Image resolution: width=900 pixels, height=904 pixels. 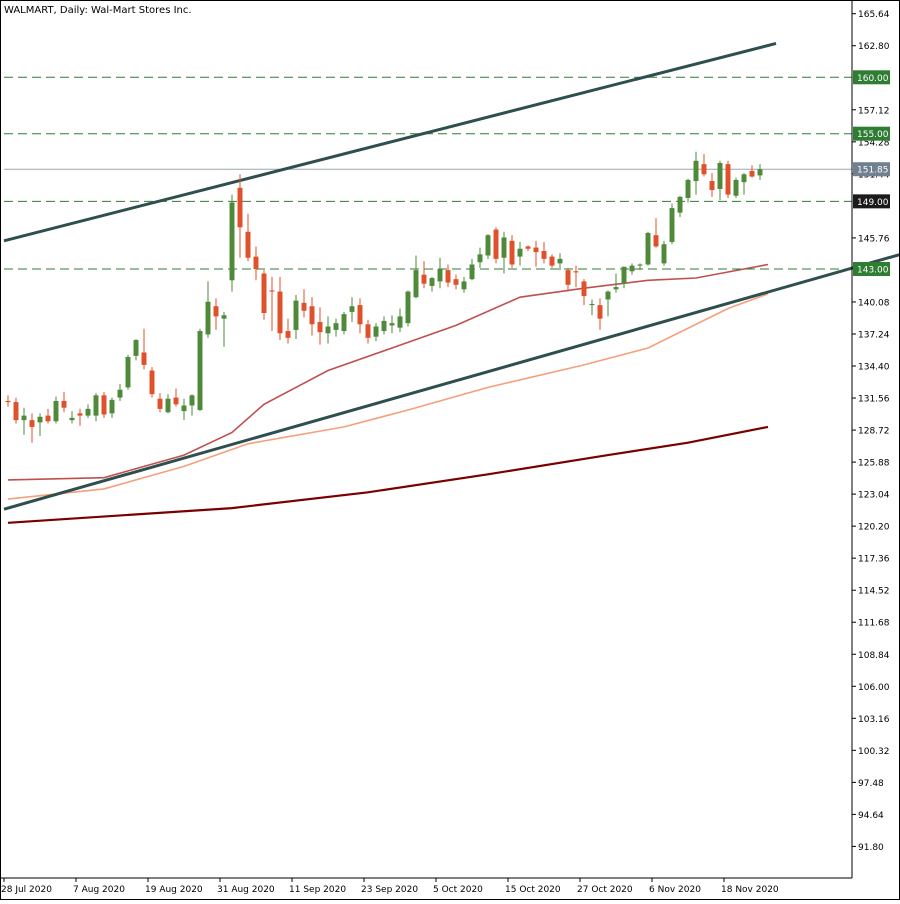 I want to click on y-tick-label: 123.04, so click(x=874, y=496).